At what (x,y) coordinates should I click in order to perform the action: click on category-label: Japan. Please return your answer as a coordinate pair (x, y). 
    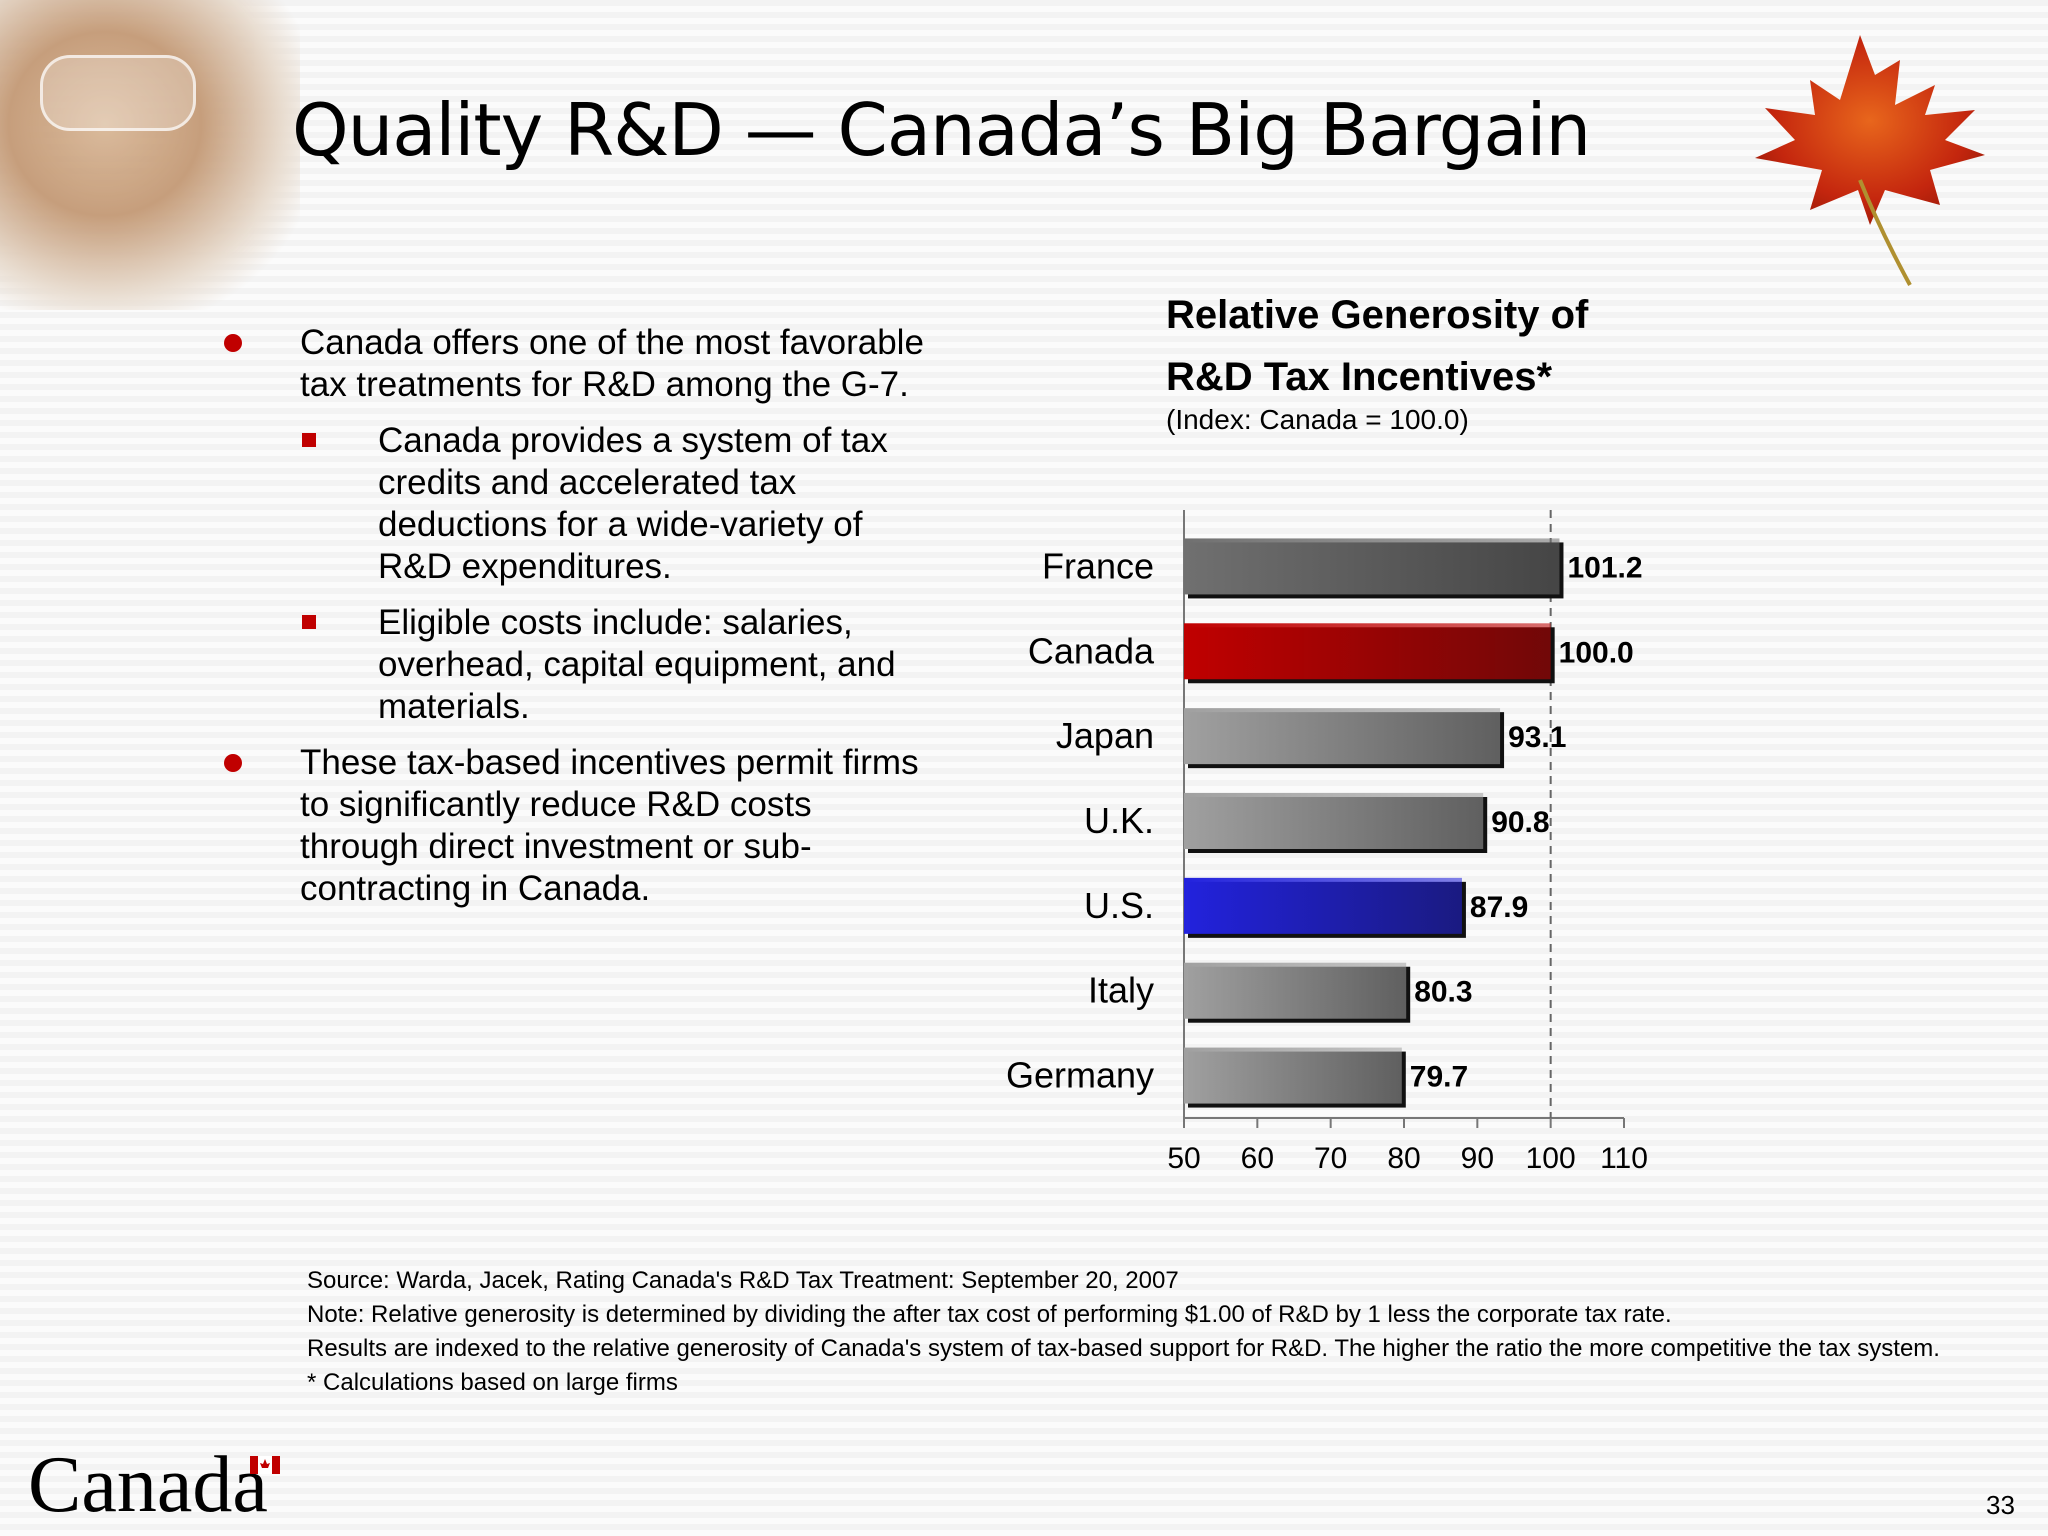
    Looking at the image, I should click on (1105, 735).